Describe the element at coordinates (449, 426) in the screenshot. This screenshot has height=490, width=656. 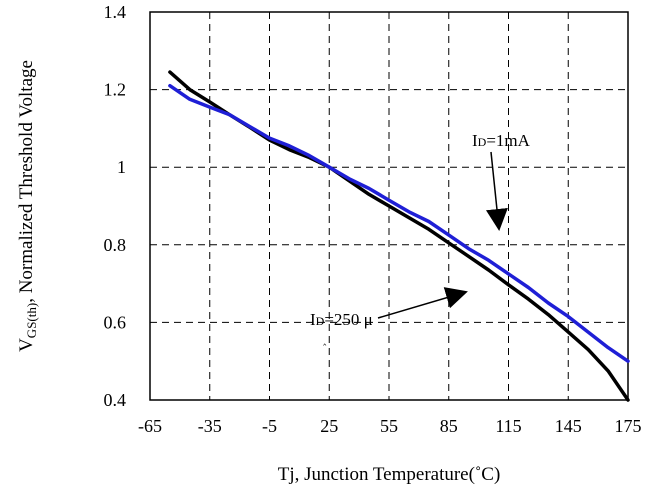
I see `x-tick-label: 85` at that location.